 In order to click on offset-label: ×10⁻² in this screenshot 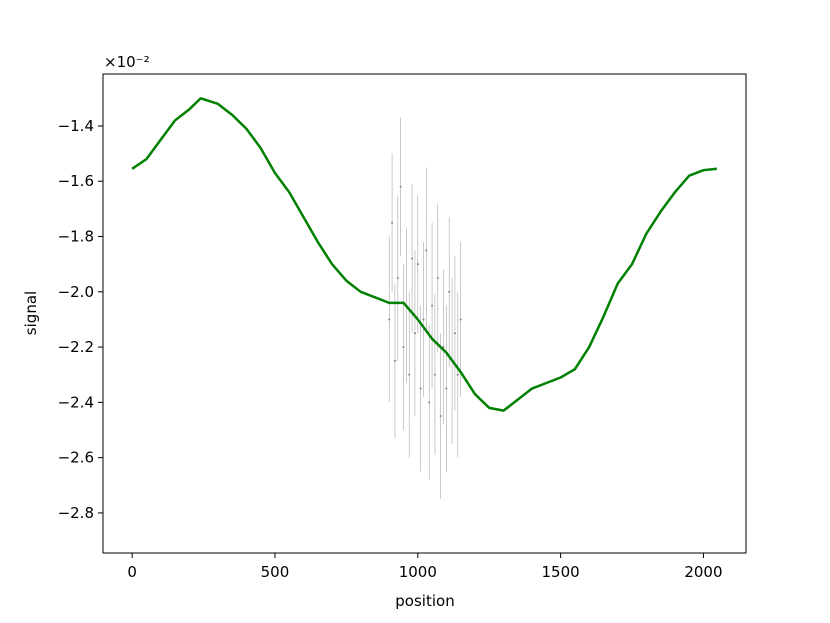, I will do `click(127, 62)`.